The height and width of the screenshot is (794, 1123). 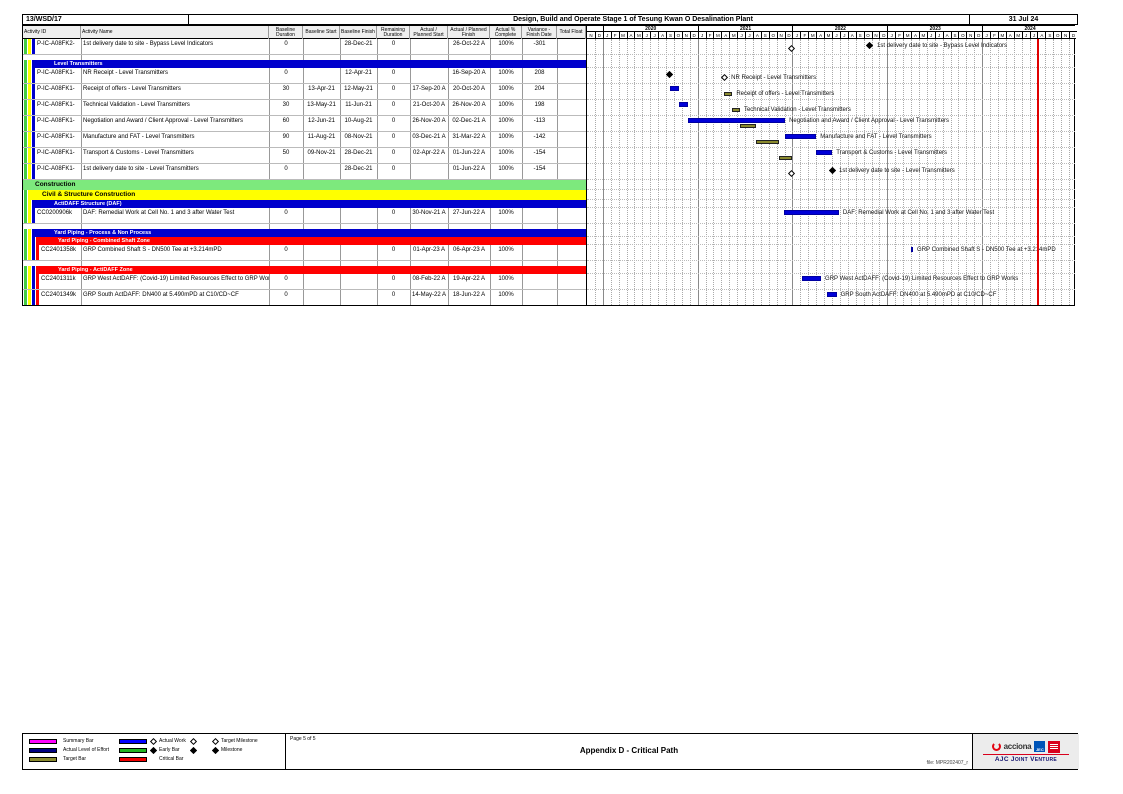 What do you see at coordinates (169, 750) in the screenshot?
I see `legend-label: Early Bar` at bounding box center [169, 750].